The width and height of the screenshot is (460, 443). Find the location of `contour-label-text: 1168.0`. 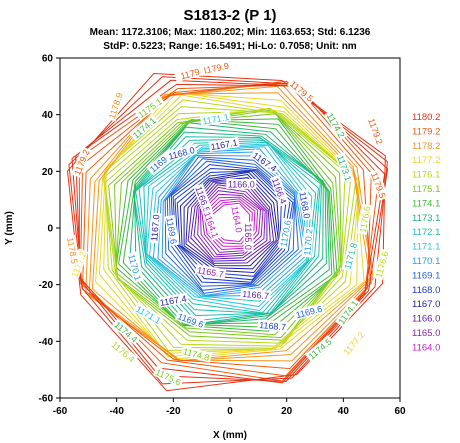

contour-label-text: 1168.0 is located at coordinates (304, 205).